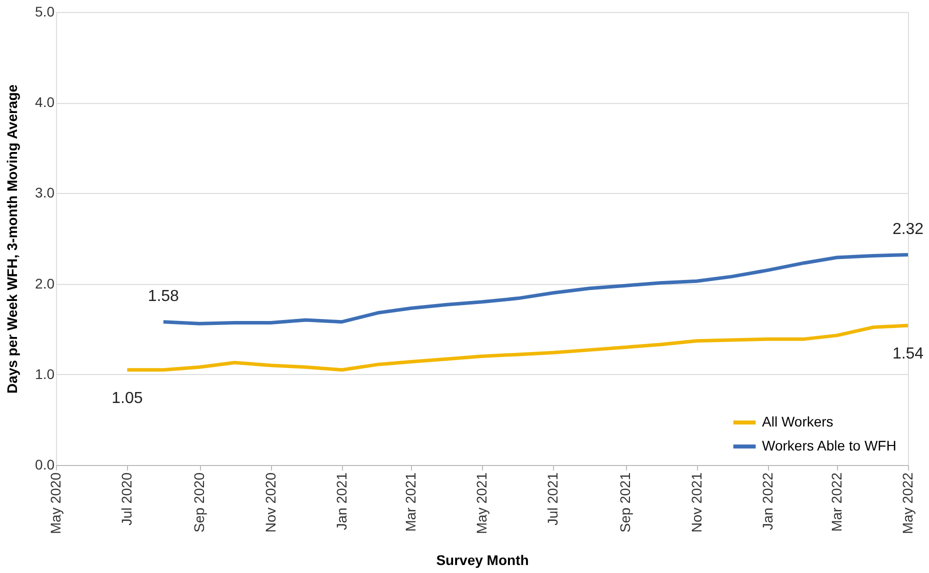 This screenshot has width=929, height=573. What do you see at coordinates (45, 192) in the screenshot?
I see `y-tick-label: 3.0` at bounding box center [45, 192].